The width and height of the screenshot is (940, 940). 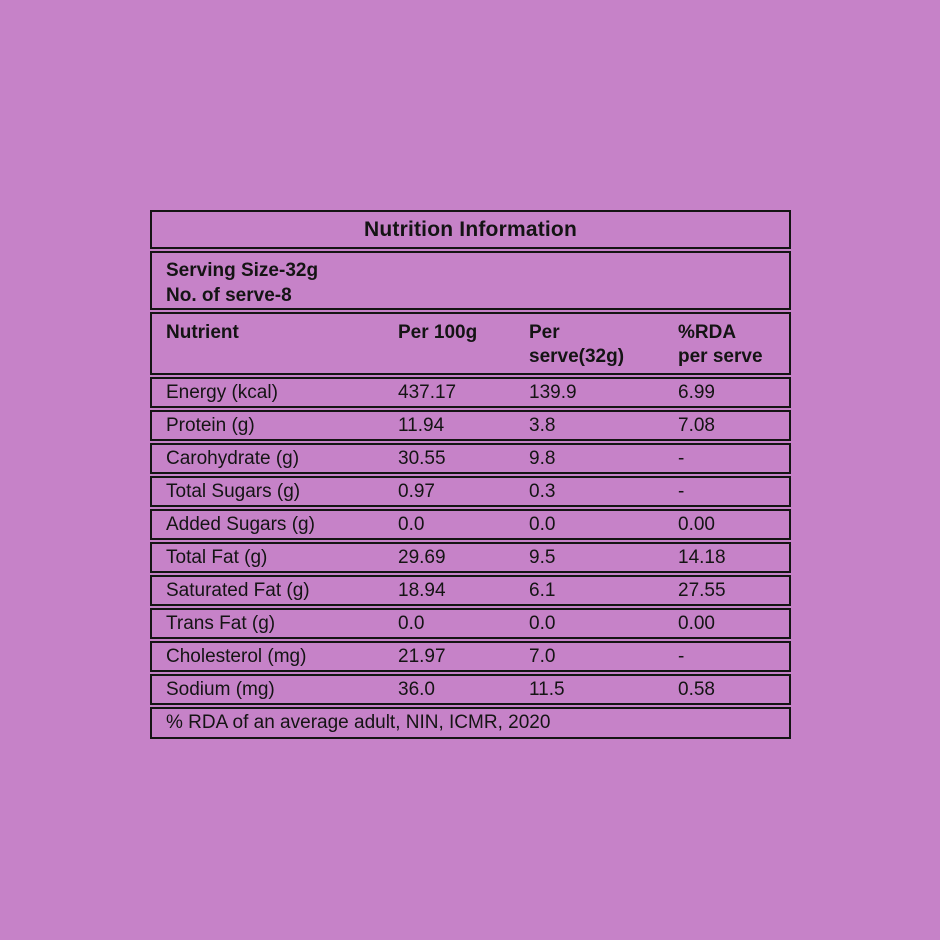 I want to click on per-100g-value: 36.0, so click(x=416, y=689).